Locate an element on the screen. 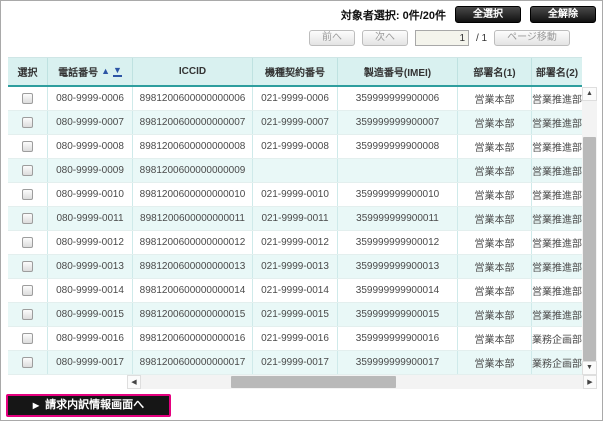 The width and height of the screenshot is (603, 421). scroll-right-icon: ▶ is located at coordinates (590, 382).